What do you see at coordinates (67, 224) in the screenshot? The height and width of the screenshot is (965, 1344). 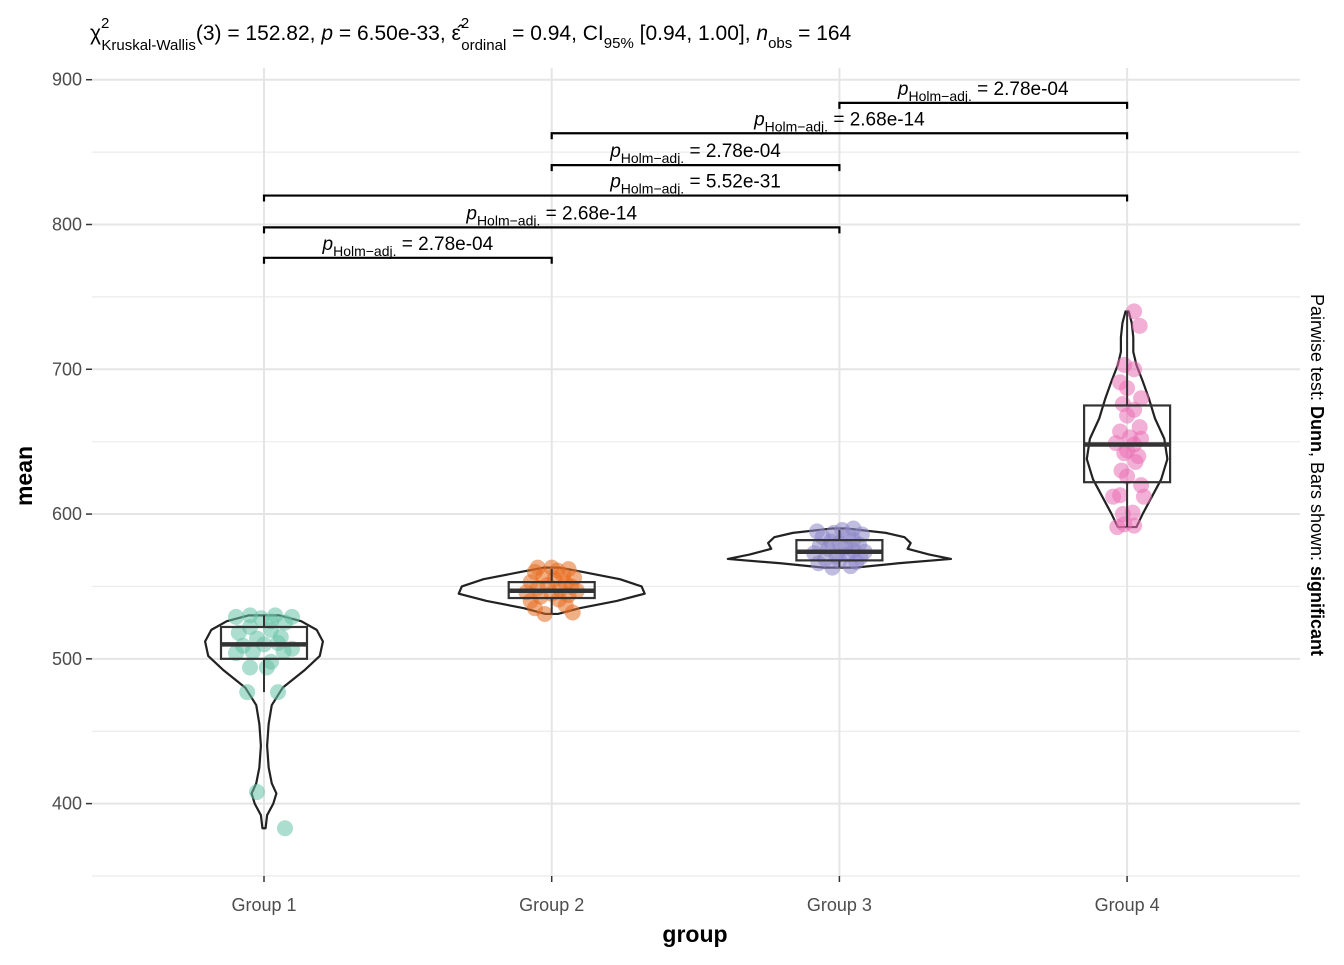 I see `y-tick-label: 800` at bounding box center [67, 224].